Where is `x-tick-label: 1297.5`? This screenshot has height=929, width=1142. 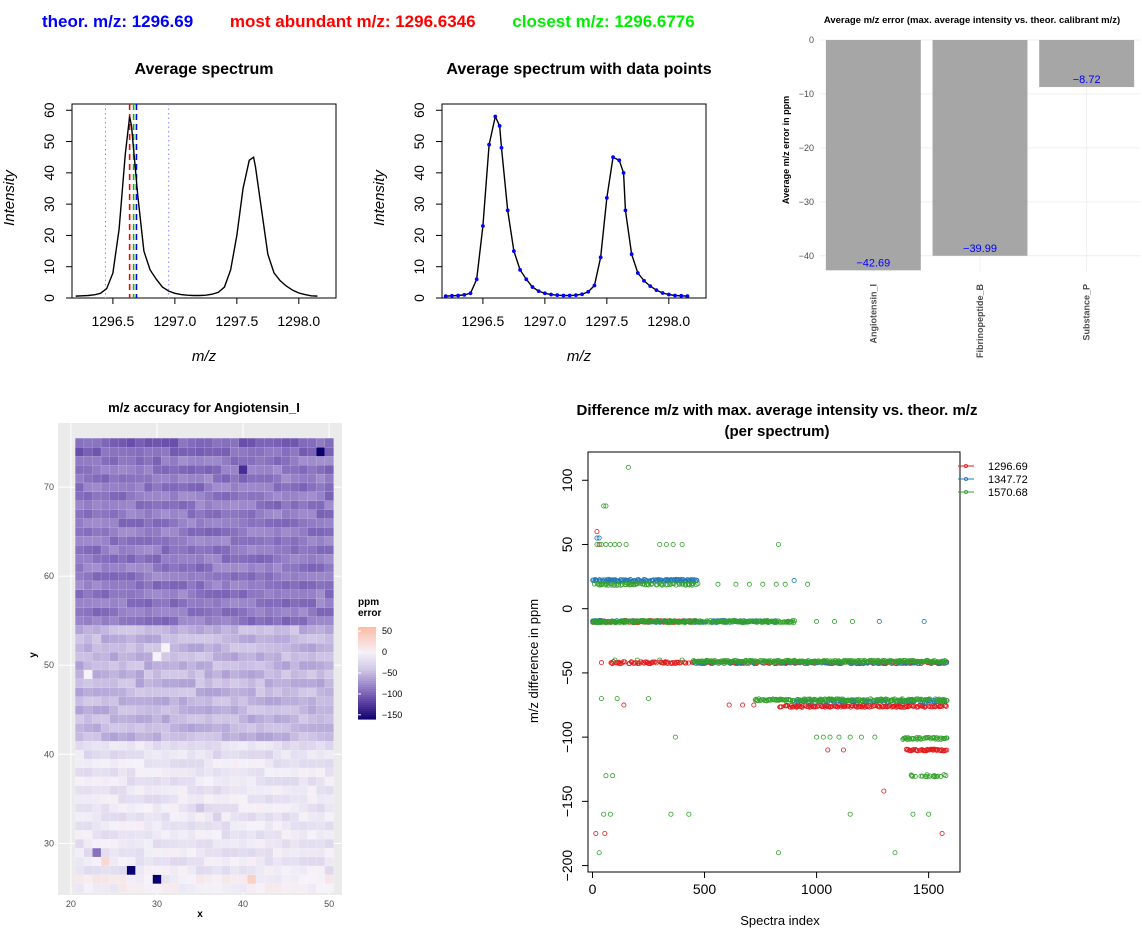 x-tick-label: 1297.5 is located at coordinates (236, 321).